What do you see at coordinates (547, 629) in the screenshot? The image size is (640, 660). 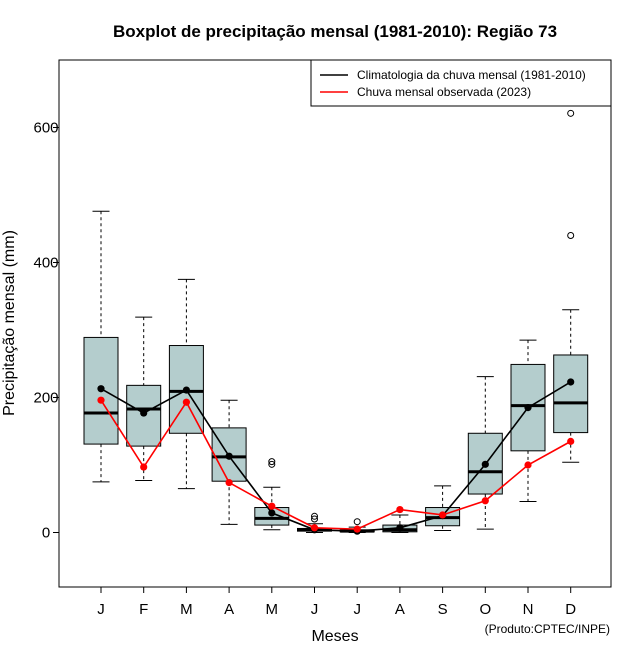 I see `footnote: (Produto:CPTEC/INPE)` at bounding box center [547, 629].